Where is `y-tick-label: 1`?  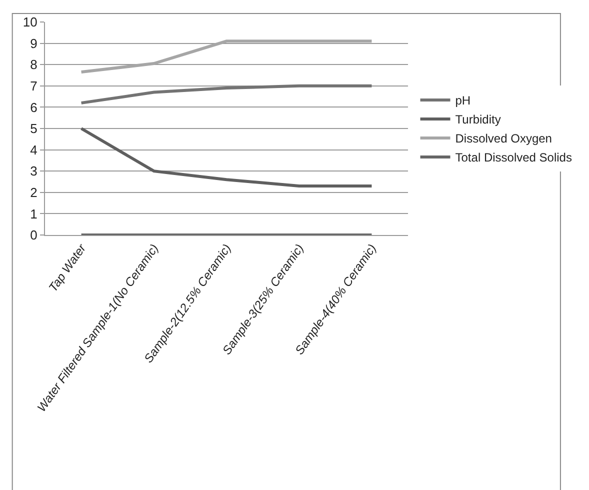
y-tick-label: 1 is located at coordinates (34, 214).